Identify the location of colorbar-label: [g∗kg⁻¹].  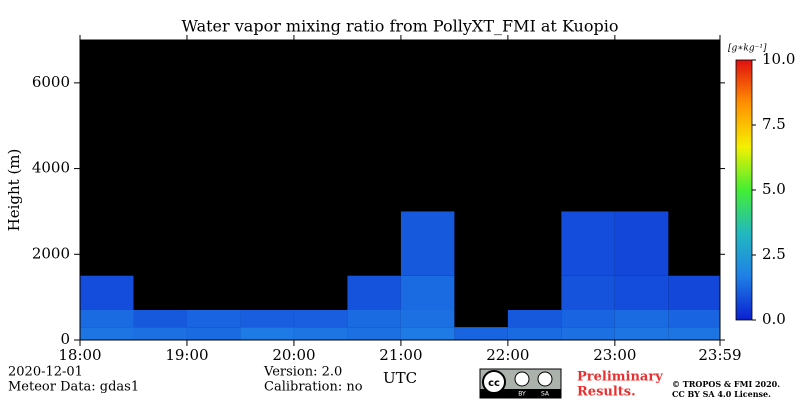
(747, 49).